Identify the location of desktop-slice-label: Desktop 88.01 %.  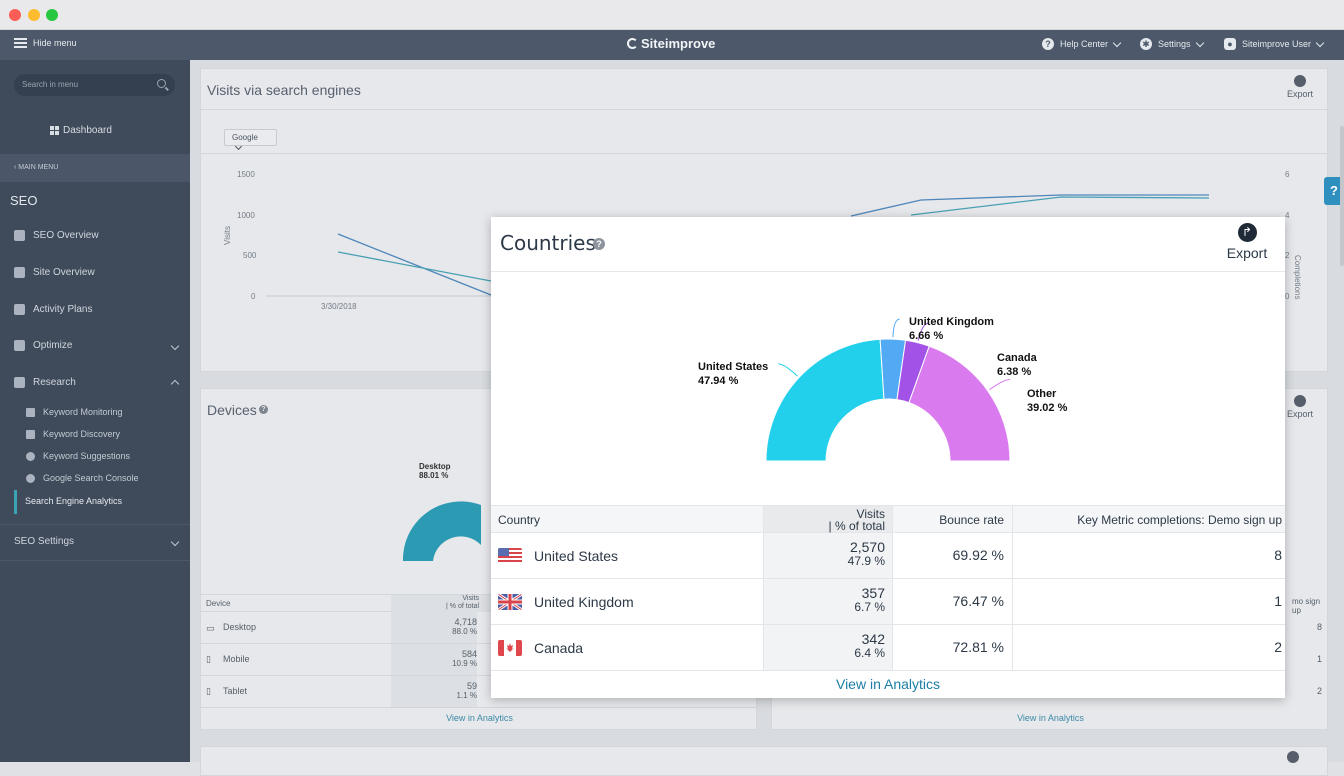
(435, 471).